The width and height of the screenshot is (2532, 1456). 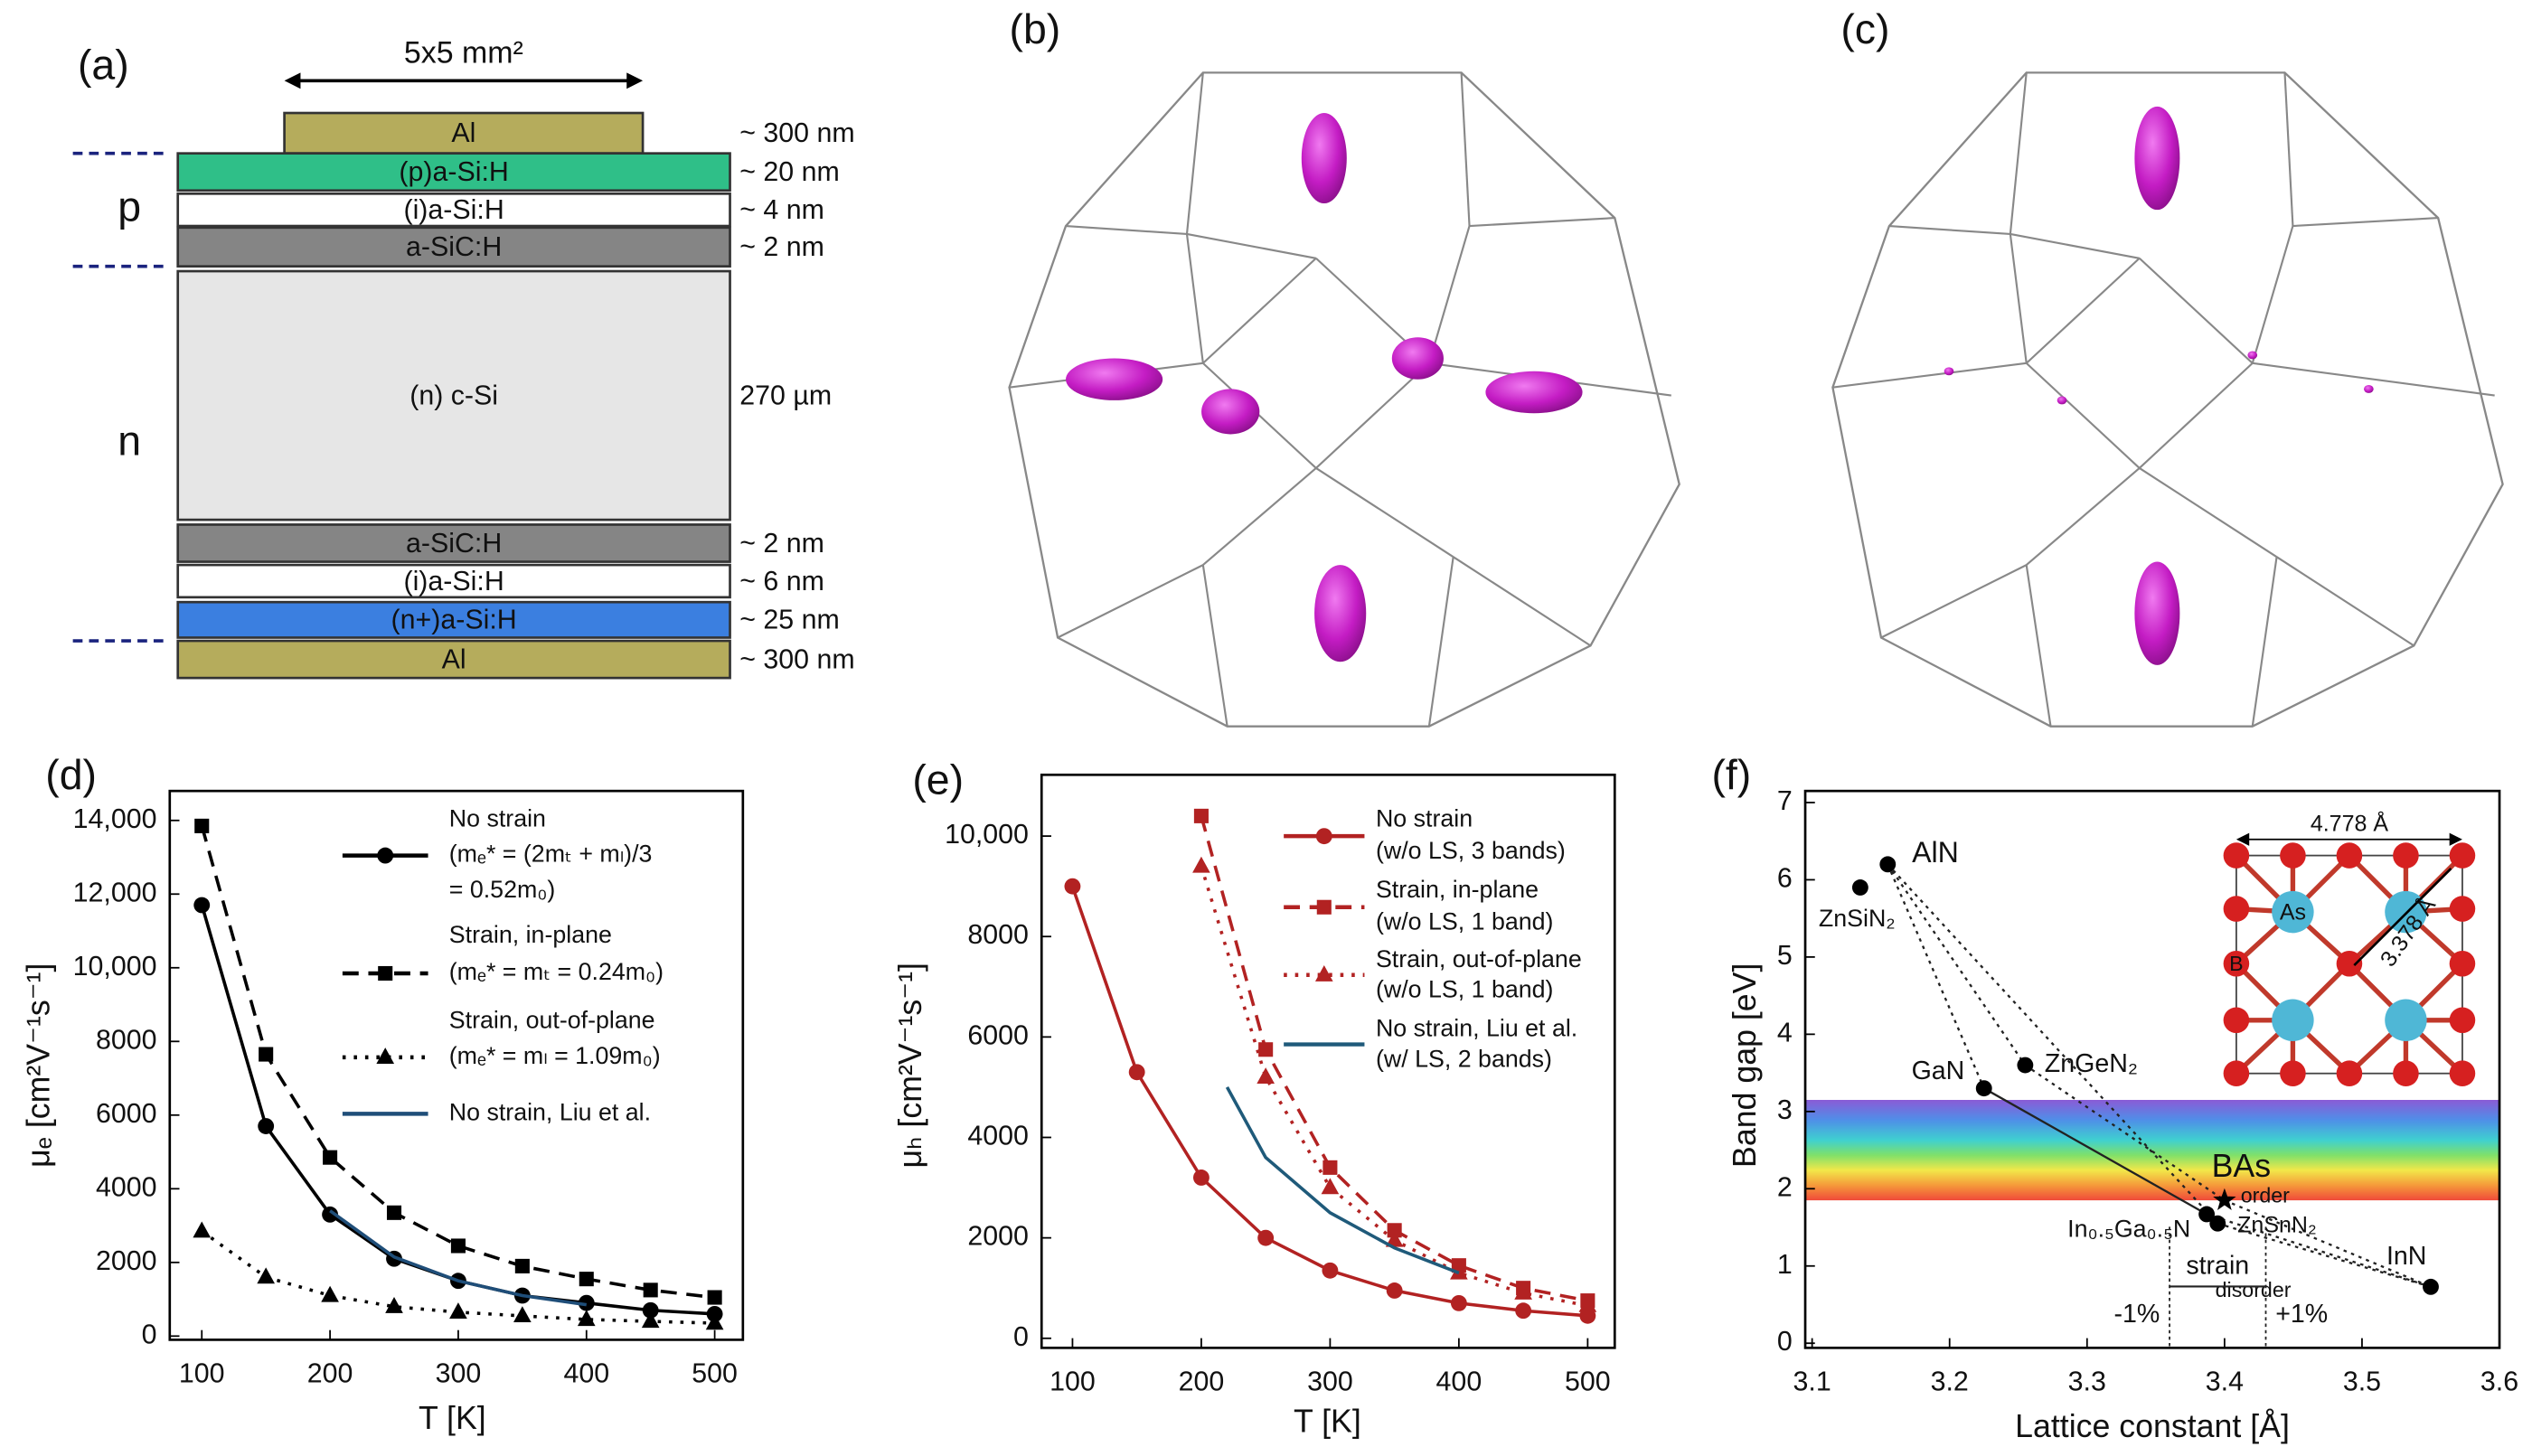 I want to click on y-tick-label: 7, so click(x=1785, y=801).